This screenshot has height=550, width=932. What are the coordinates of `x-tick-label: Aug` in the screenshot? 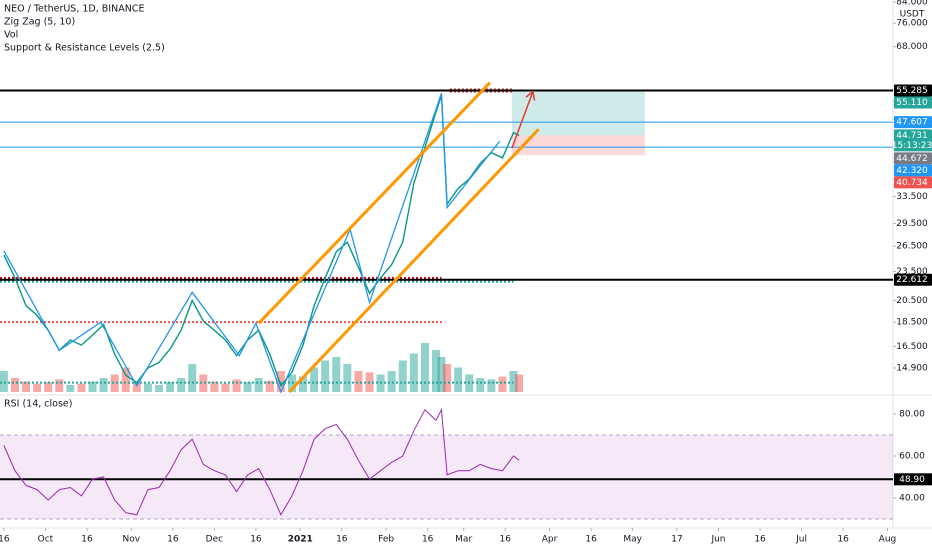 It's located at (888, 540).